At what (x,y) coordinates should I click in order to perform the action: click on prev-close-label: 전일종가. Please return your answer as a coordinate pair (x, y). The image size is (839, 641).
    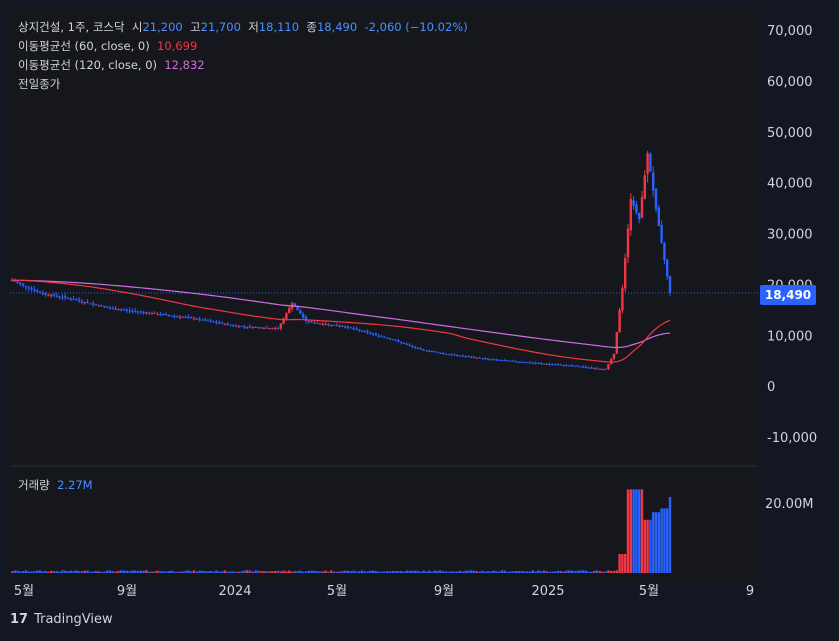
    Looking at the image, I should click on (39, 84).